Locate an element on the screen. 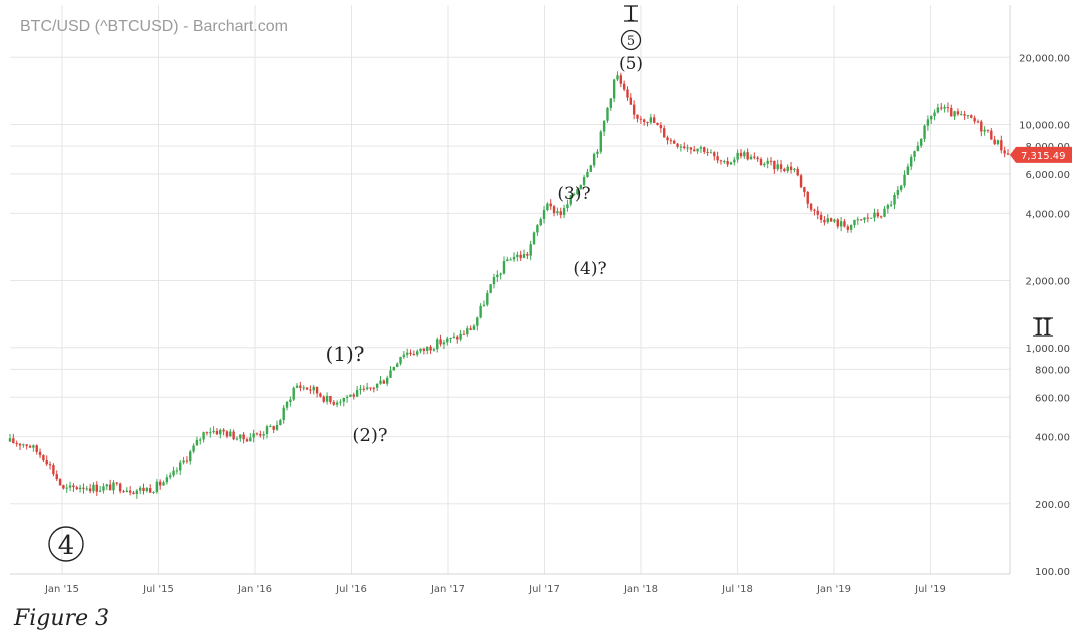 The width and height of the screenshot is (1080, 643). wave-label-paren-2: (2)? is located at coordinates (369, 435).